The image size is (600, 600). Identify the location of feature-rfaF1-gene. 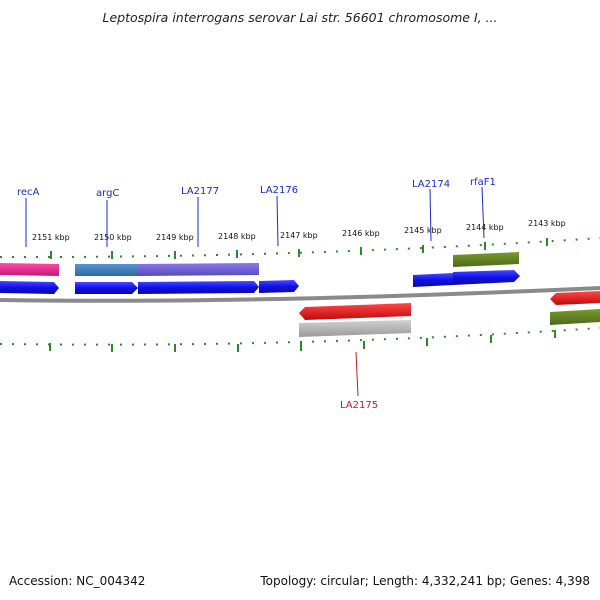
(486, 259).